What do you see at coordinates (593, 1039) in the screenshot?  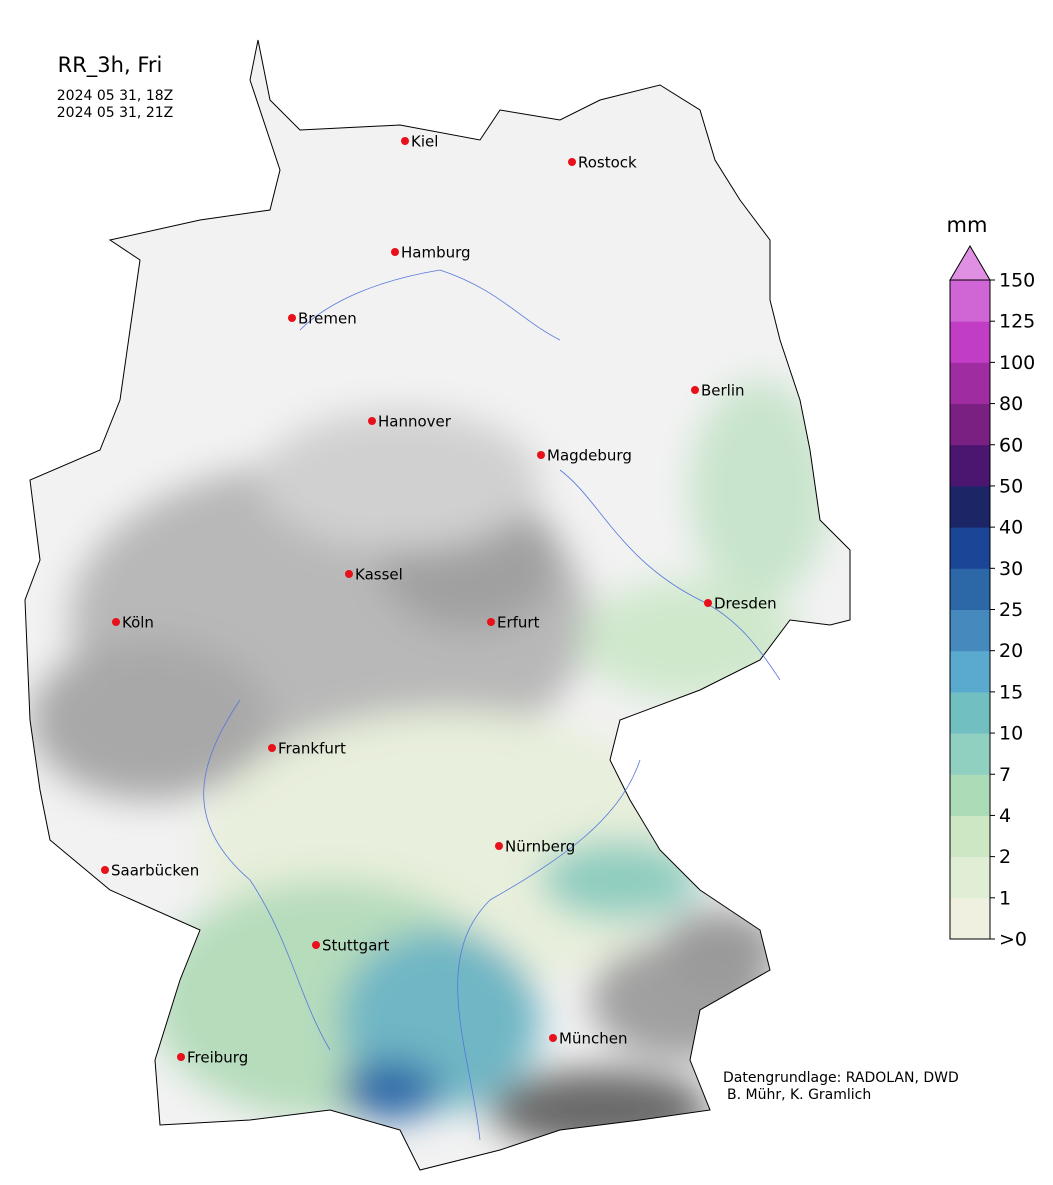 I see `city-label: München` at bounding box center [593, 1039].